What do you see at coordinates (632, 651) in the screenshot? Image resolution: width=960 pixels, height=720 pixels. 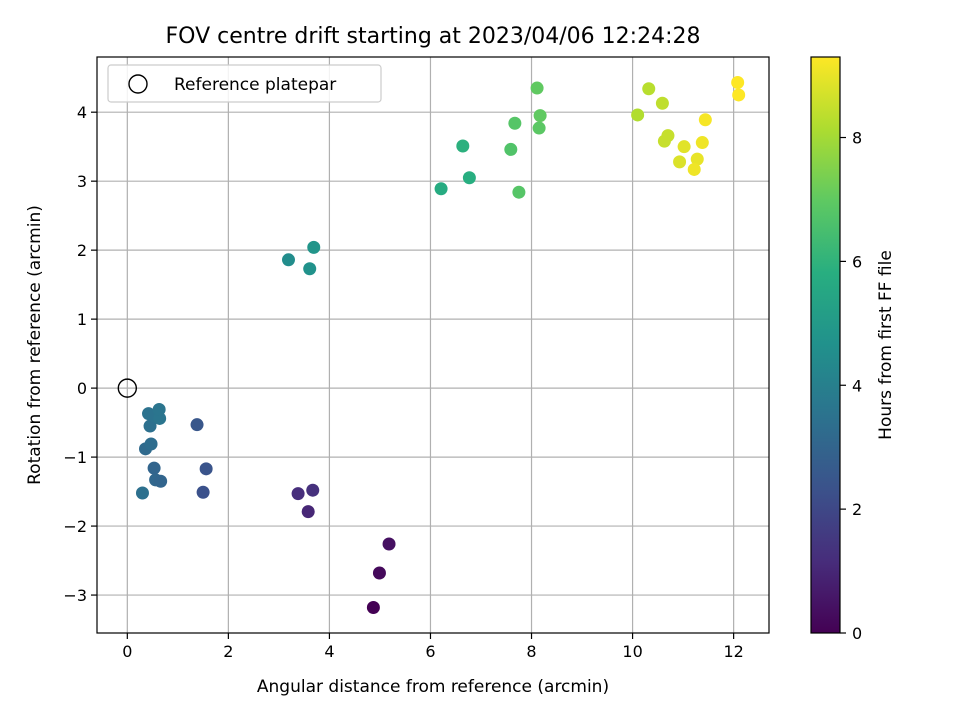 I see `x-tick-label: 10` at bounding box center [632, 651].